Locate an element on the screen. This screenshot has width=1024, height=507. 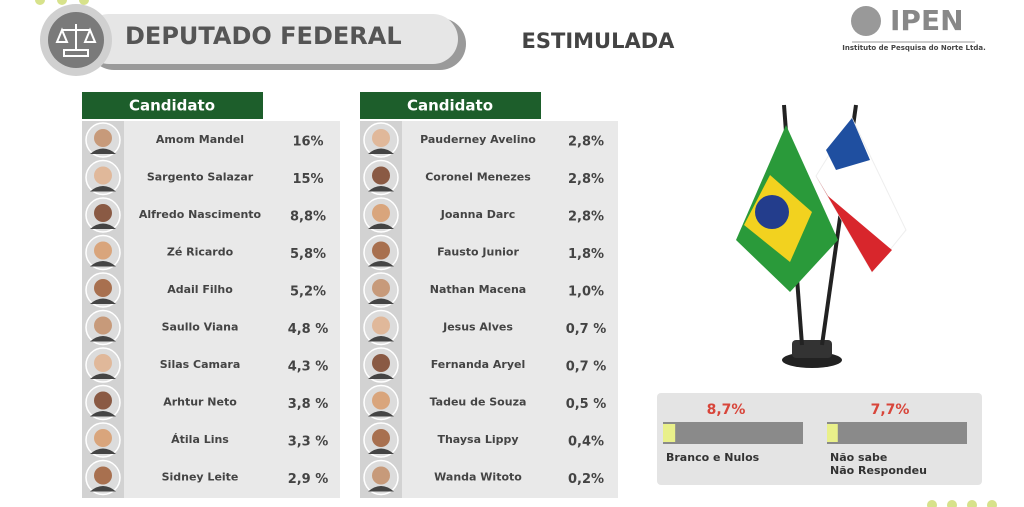
candidate-name: Arhtur Neto is located at coordinates (200, 402).